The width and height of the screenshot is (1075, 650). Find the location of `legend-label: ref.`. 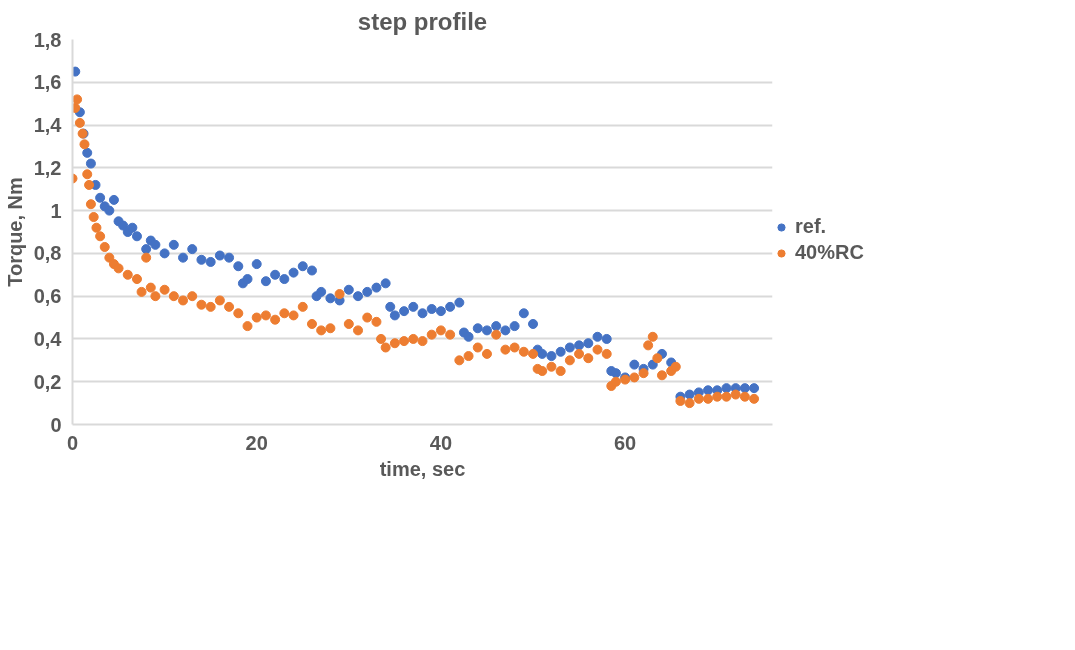

legend-label: ref. is located at coordinates (811, 226).